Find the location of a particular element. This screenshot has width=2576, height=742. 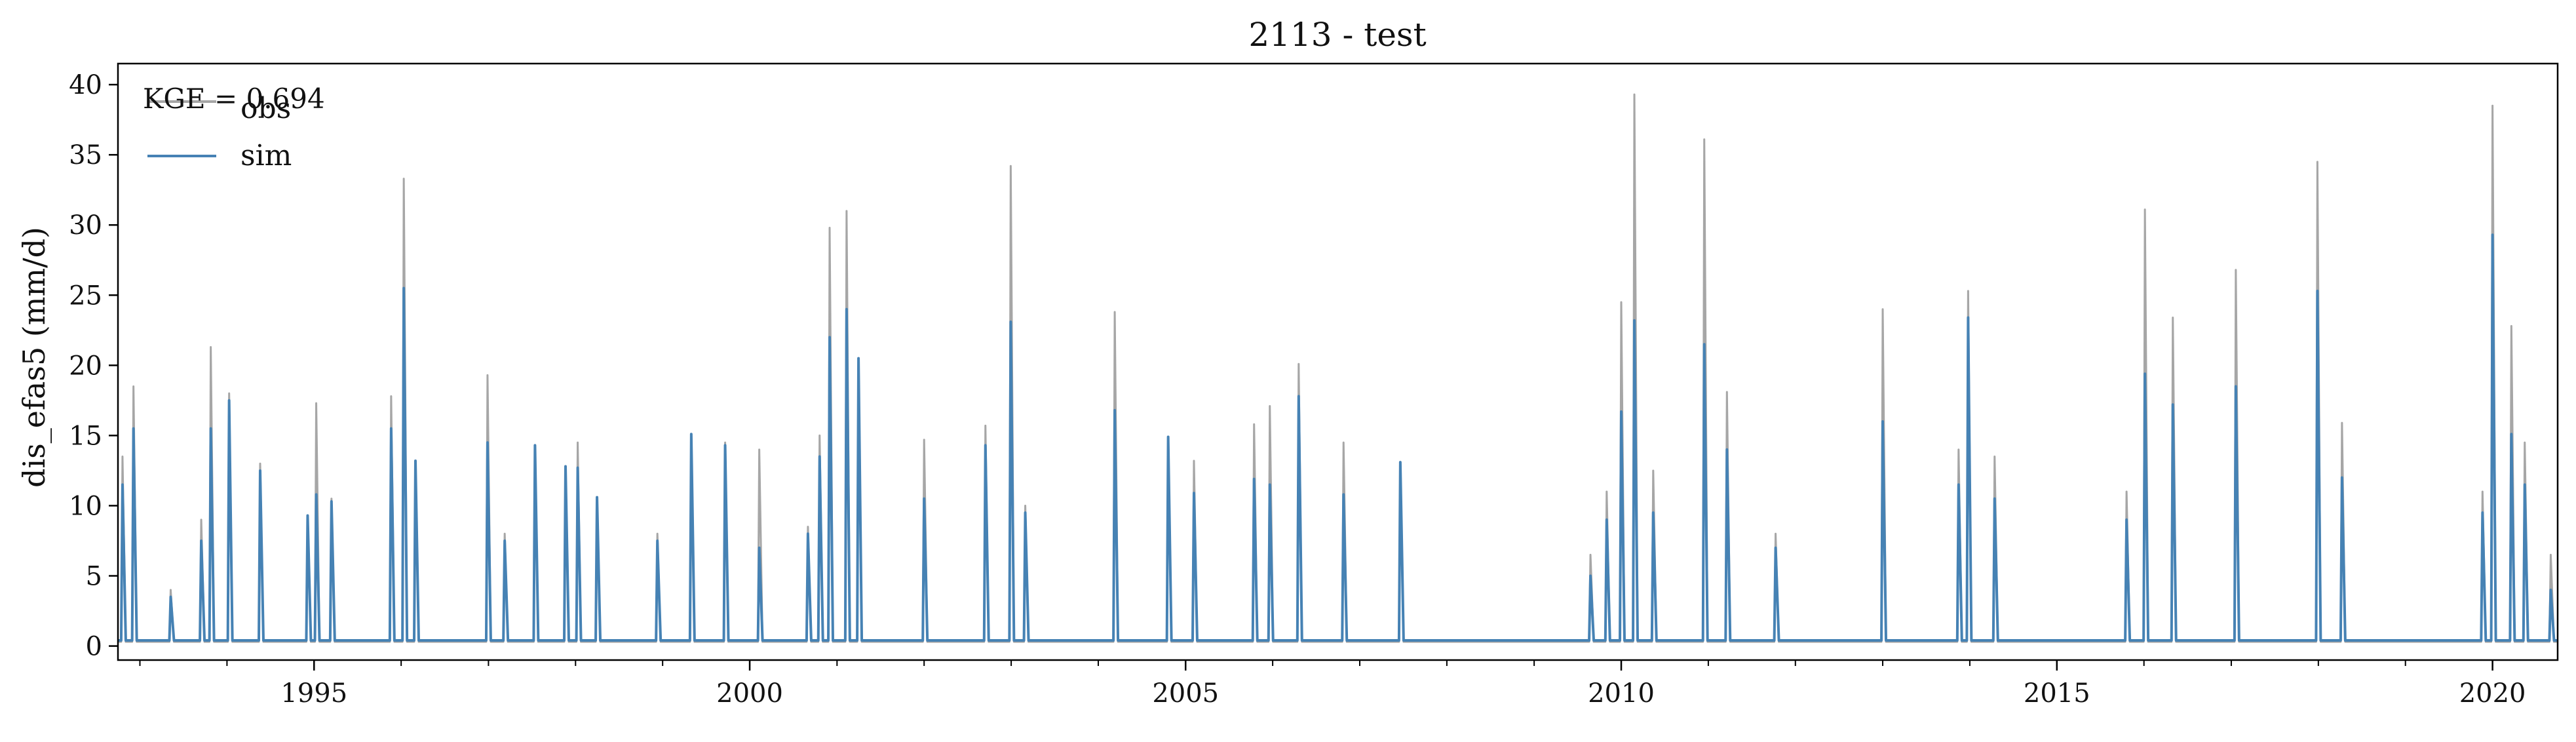

y-tick-label: 0 is located at coordinates (94, 647).